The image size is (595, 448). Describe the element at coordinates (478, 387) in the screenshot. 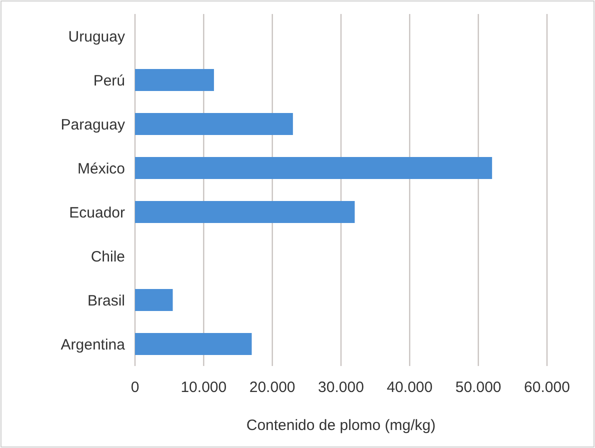

I see `x-tick-label: 50.000` at that location.